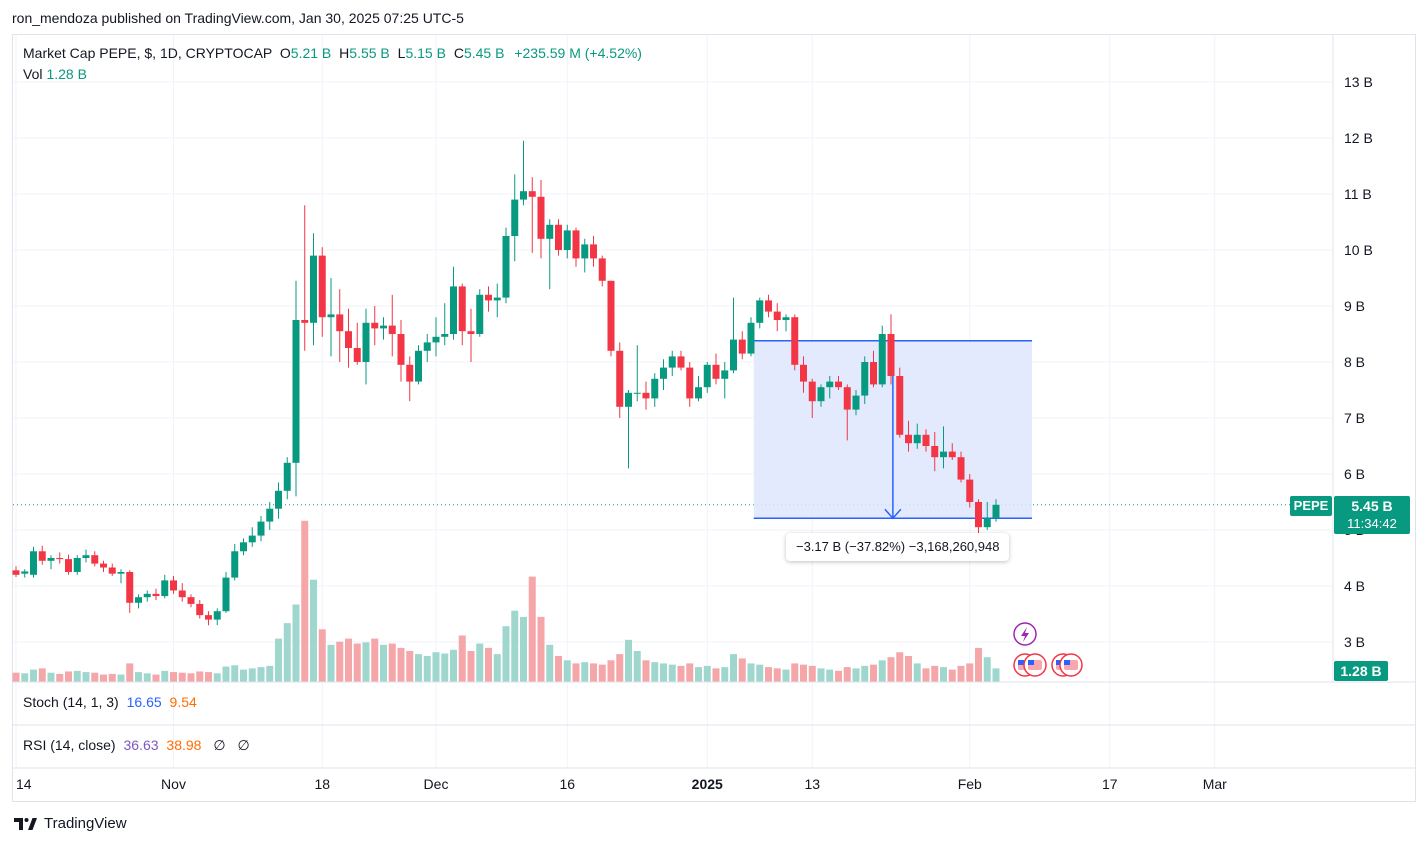 This screenshot has height=846, width=1428. What do you see at coordinates (69, 745) in the screenshot?
I see `rsi-label: RSI (14, close)` at bounding box center [69, 745].